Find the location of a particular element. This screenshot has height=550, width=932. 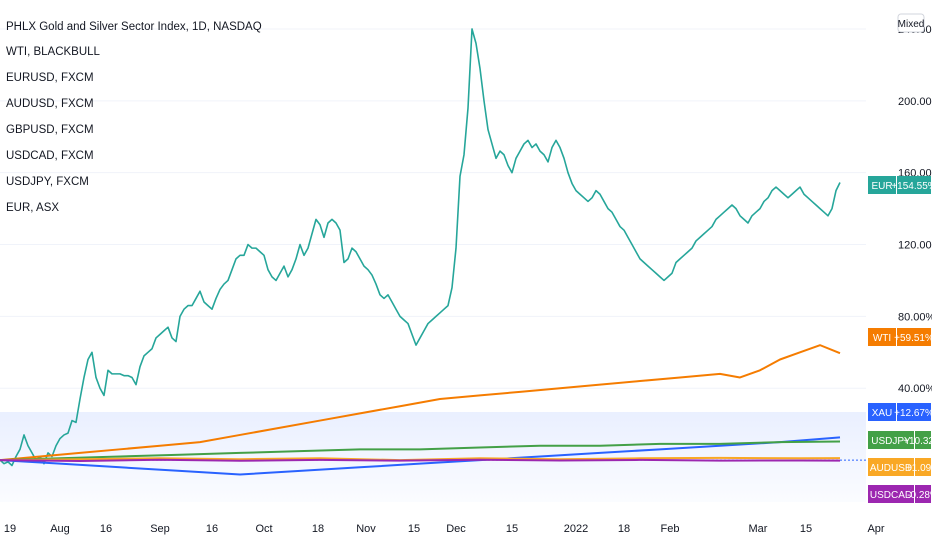

tag-value: +1.09% is located at coordinates (919, 468).